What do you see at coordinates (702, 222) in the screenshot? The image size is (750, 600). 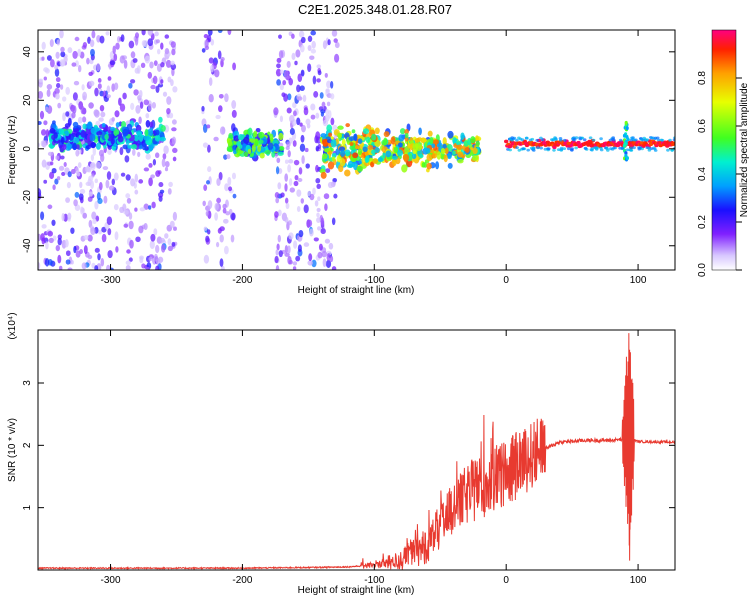 I see `colorbar-tick-label: 0.2` at bounding box center [702, 222].